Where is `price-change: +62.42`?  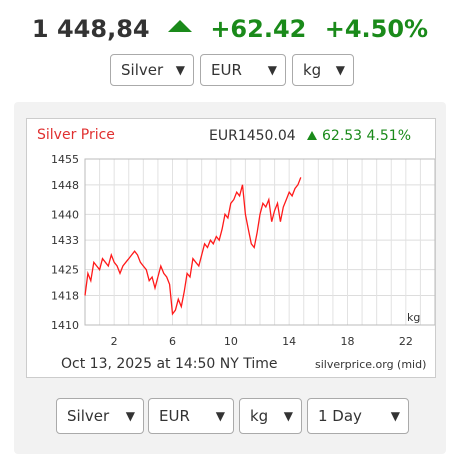 price-change: +62.42 is located at coordinates (258, 29).